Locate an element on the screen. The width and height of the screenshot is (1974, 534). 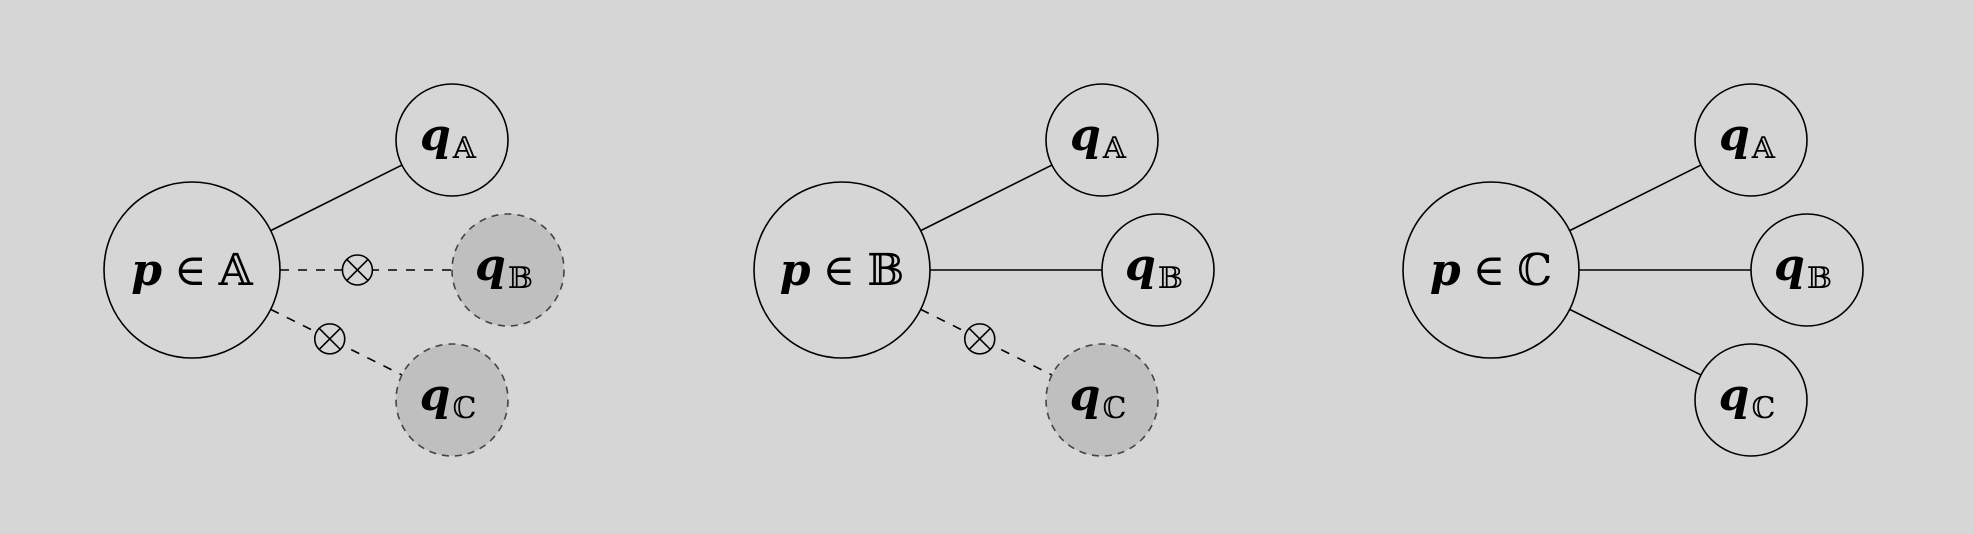
source-label: p ∈ 𝔸 is located at coordinates (192, 270).